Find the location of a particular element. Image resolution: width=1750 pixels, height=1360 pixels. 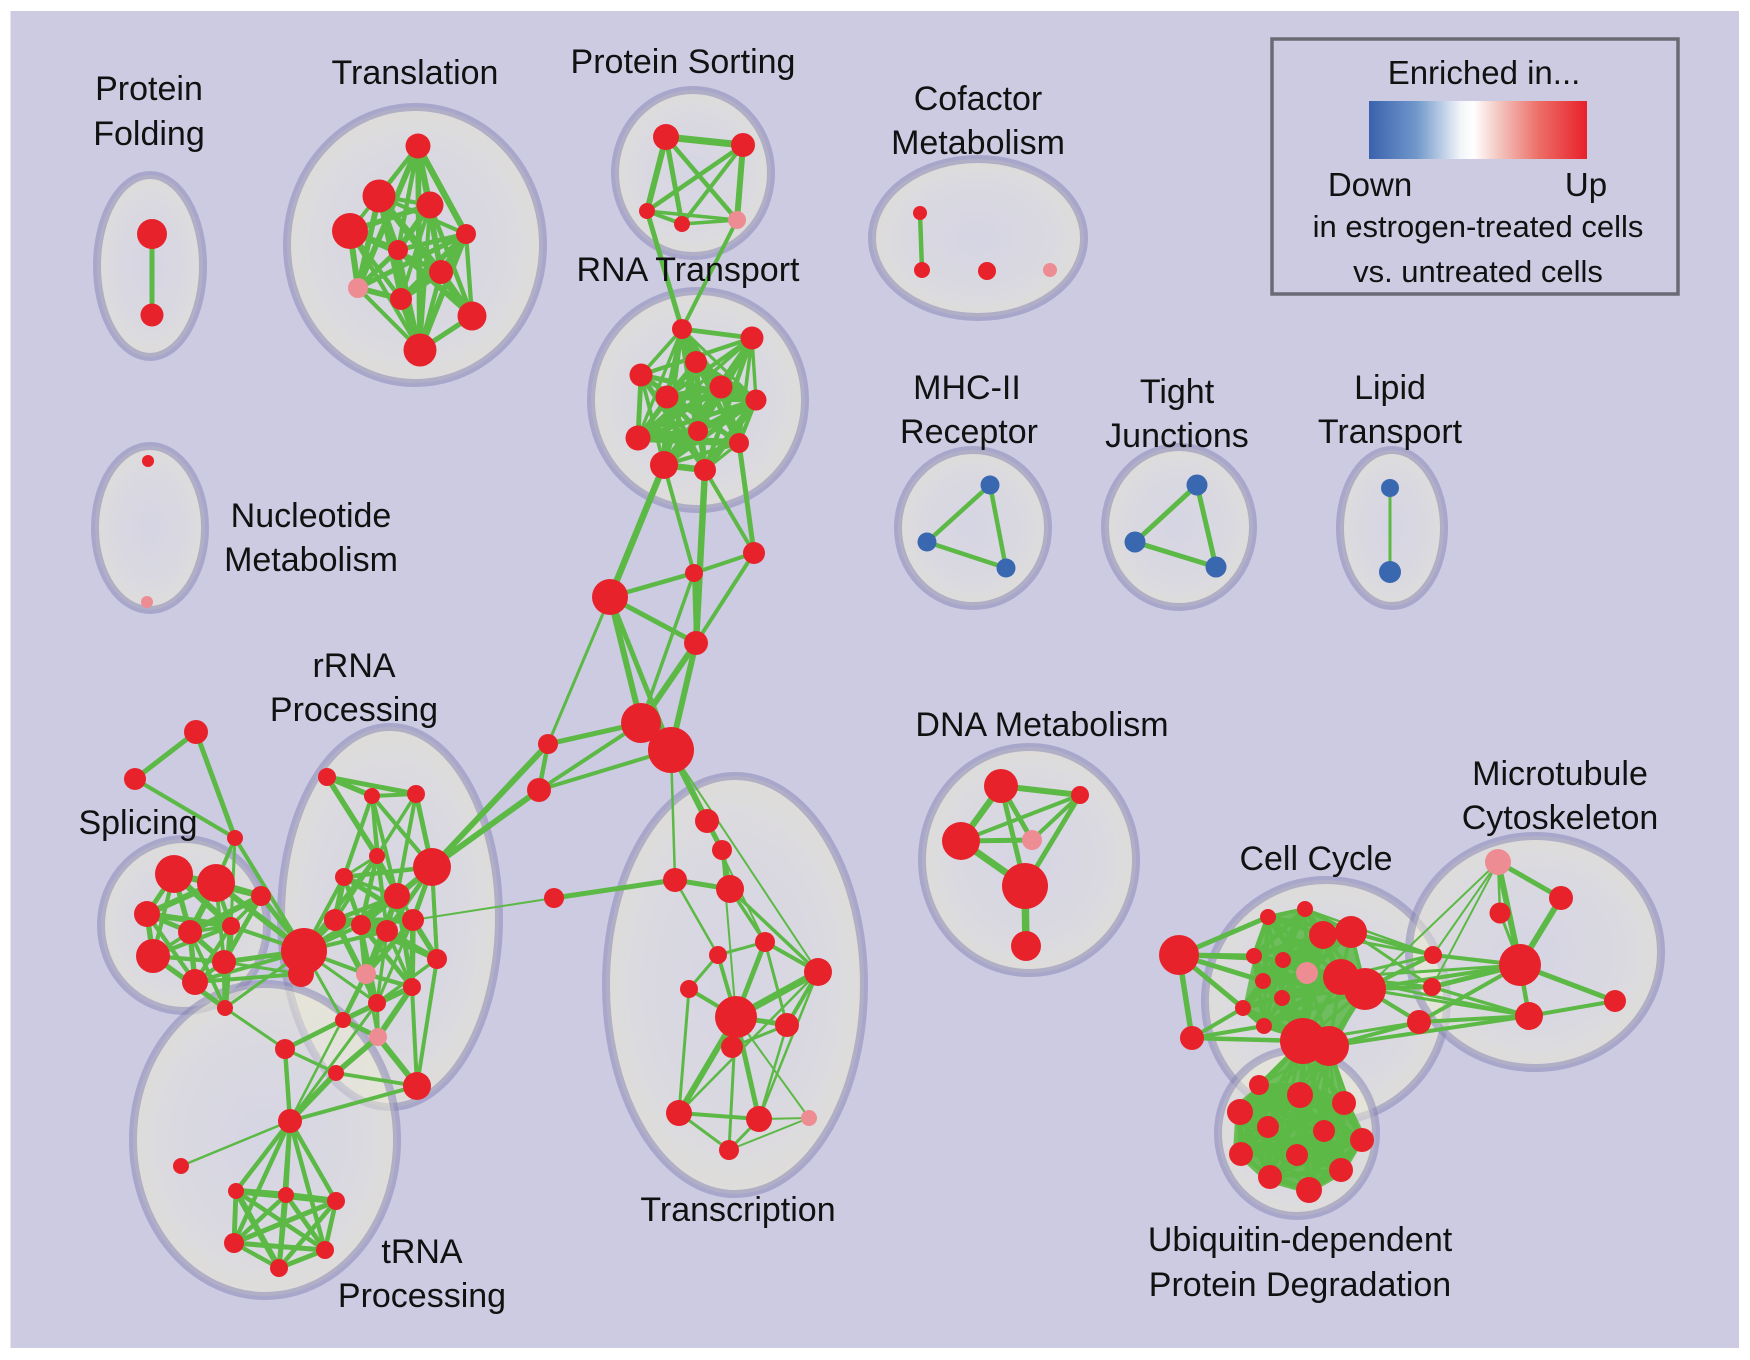

svg-text: DNA Metabolism is located at coordinates (1041, 725).